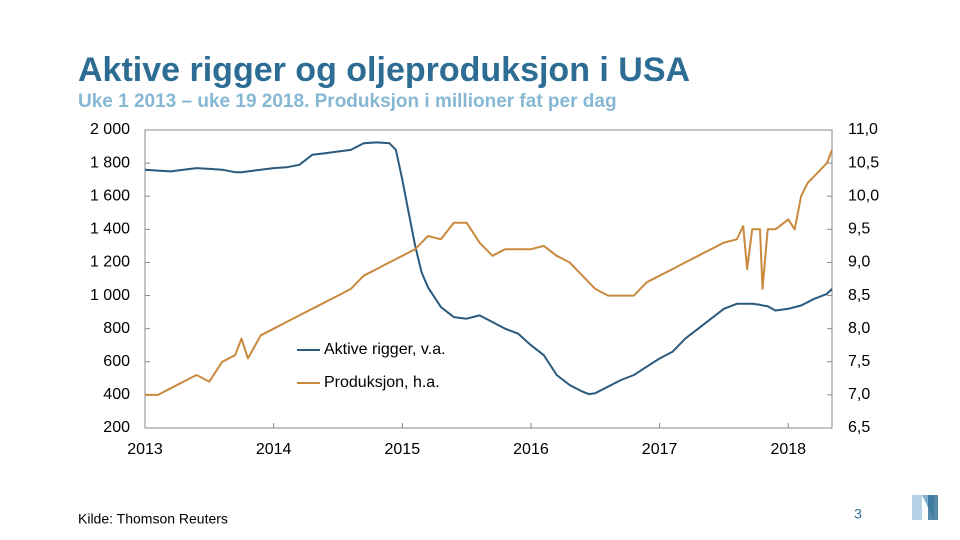  Describe the element at coordinates (153, 519) in the screenshot. I see `source: Kilde: Thomson Reuters` at that location.